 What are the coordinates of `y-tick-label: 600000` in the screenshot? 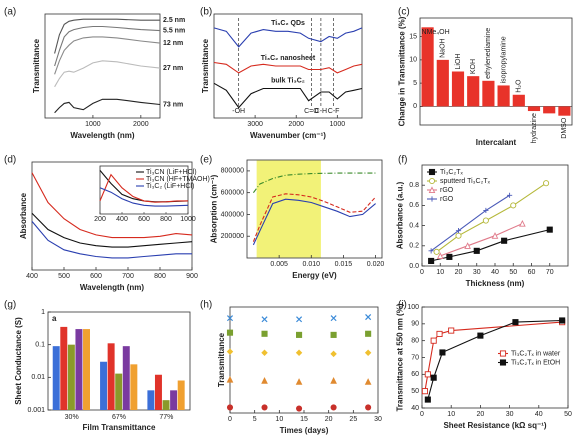 It's located at (232, 193).